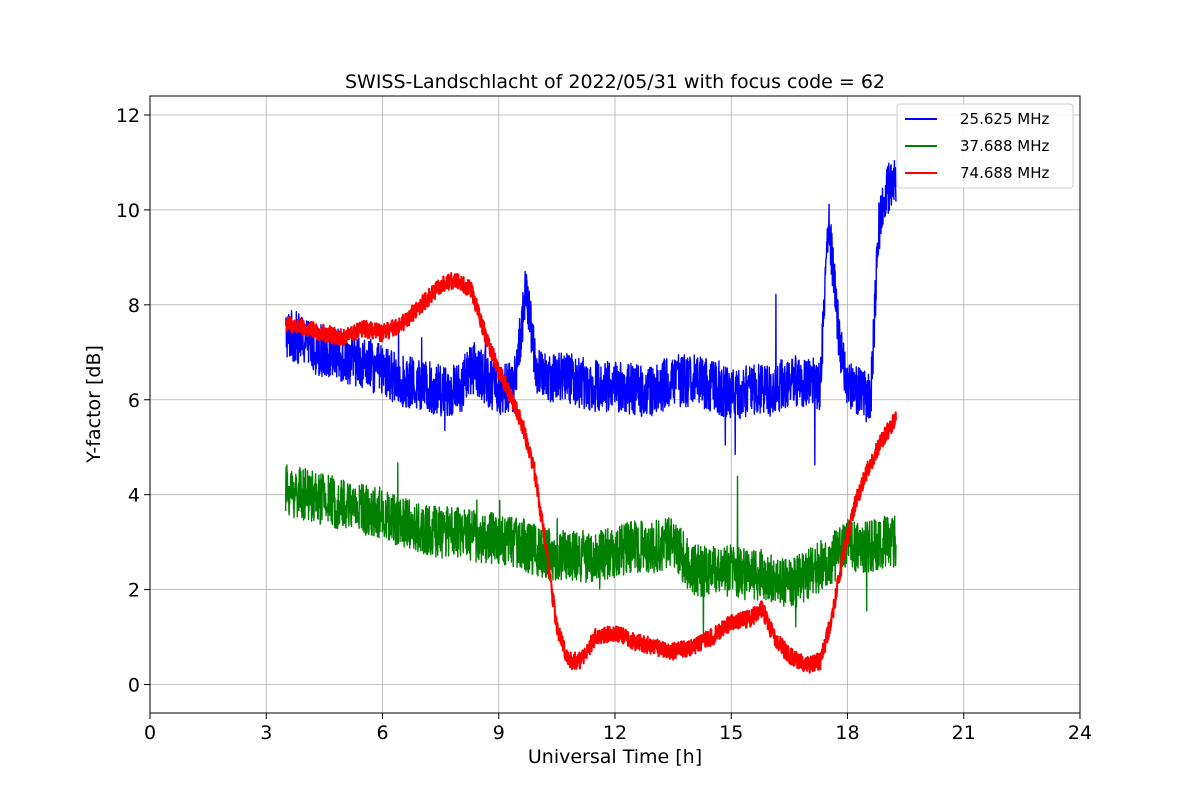 The height and width of the screenshot is (804, 1200). I want to click on x-axis-label: Universal Time [h], so click(615, 757).